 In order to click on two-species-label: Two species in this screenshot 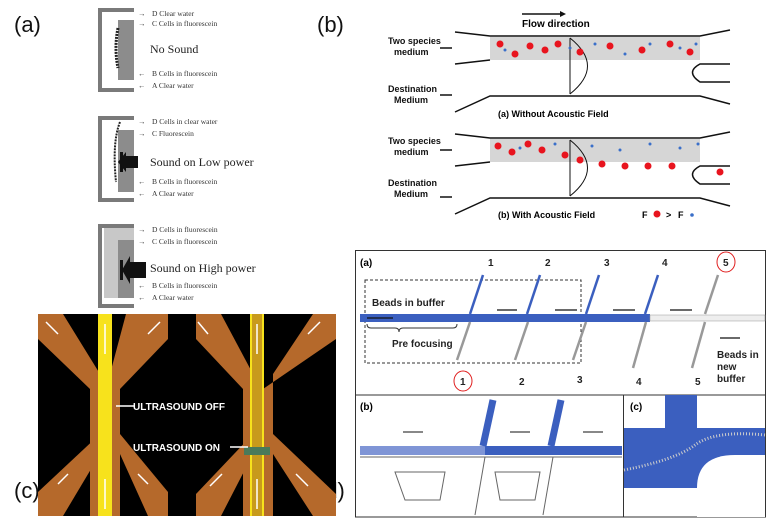, I will do `click(414, 41)`.